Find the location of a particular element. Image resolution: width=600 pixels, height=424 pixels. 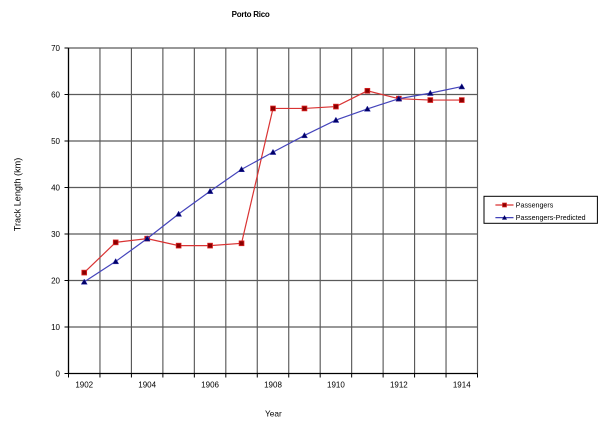

svg-text: 1910 is located at coordinates (336, 385).